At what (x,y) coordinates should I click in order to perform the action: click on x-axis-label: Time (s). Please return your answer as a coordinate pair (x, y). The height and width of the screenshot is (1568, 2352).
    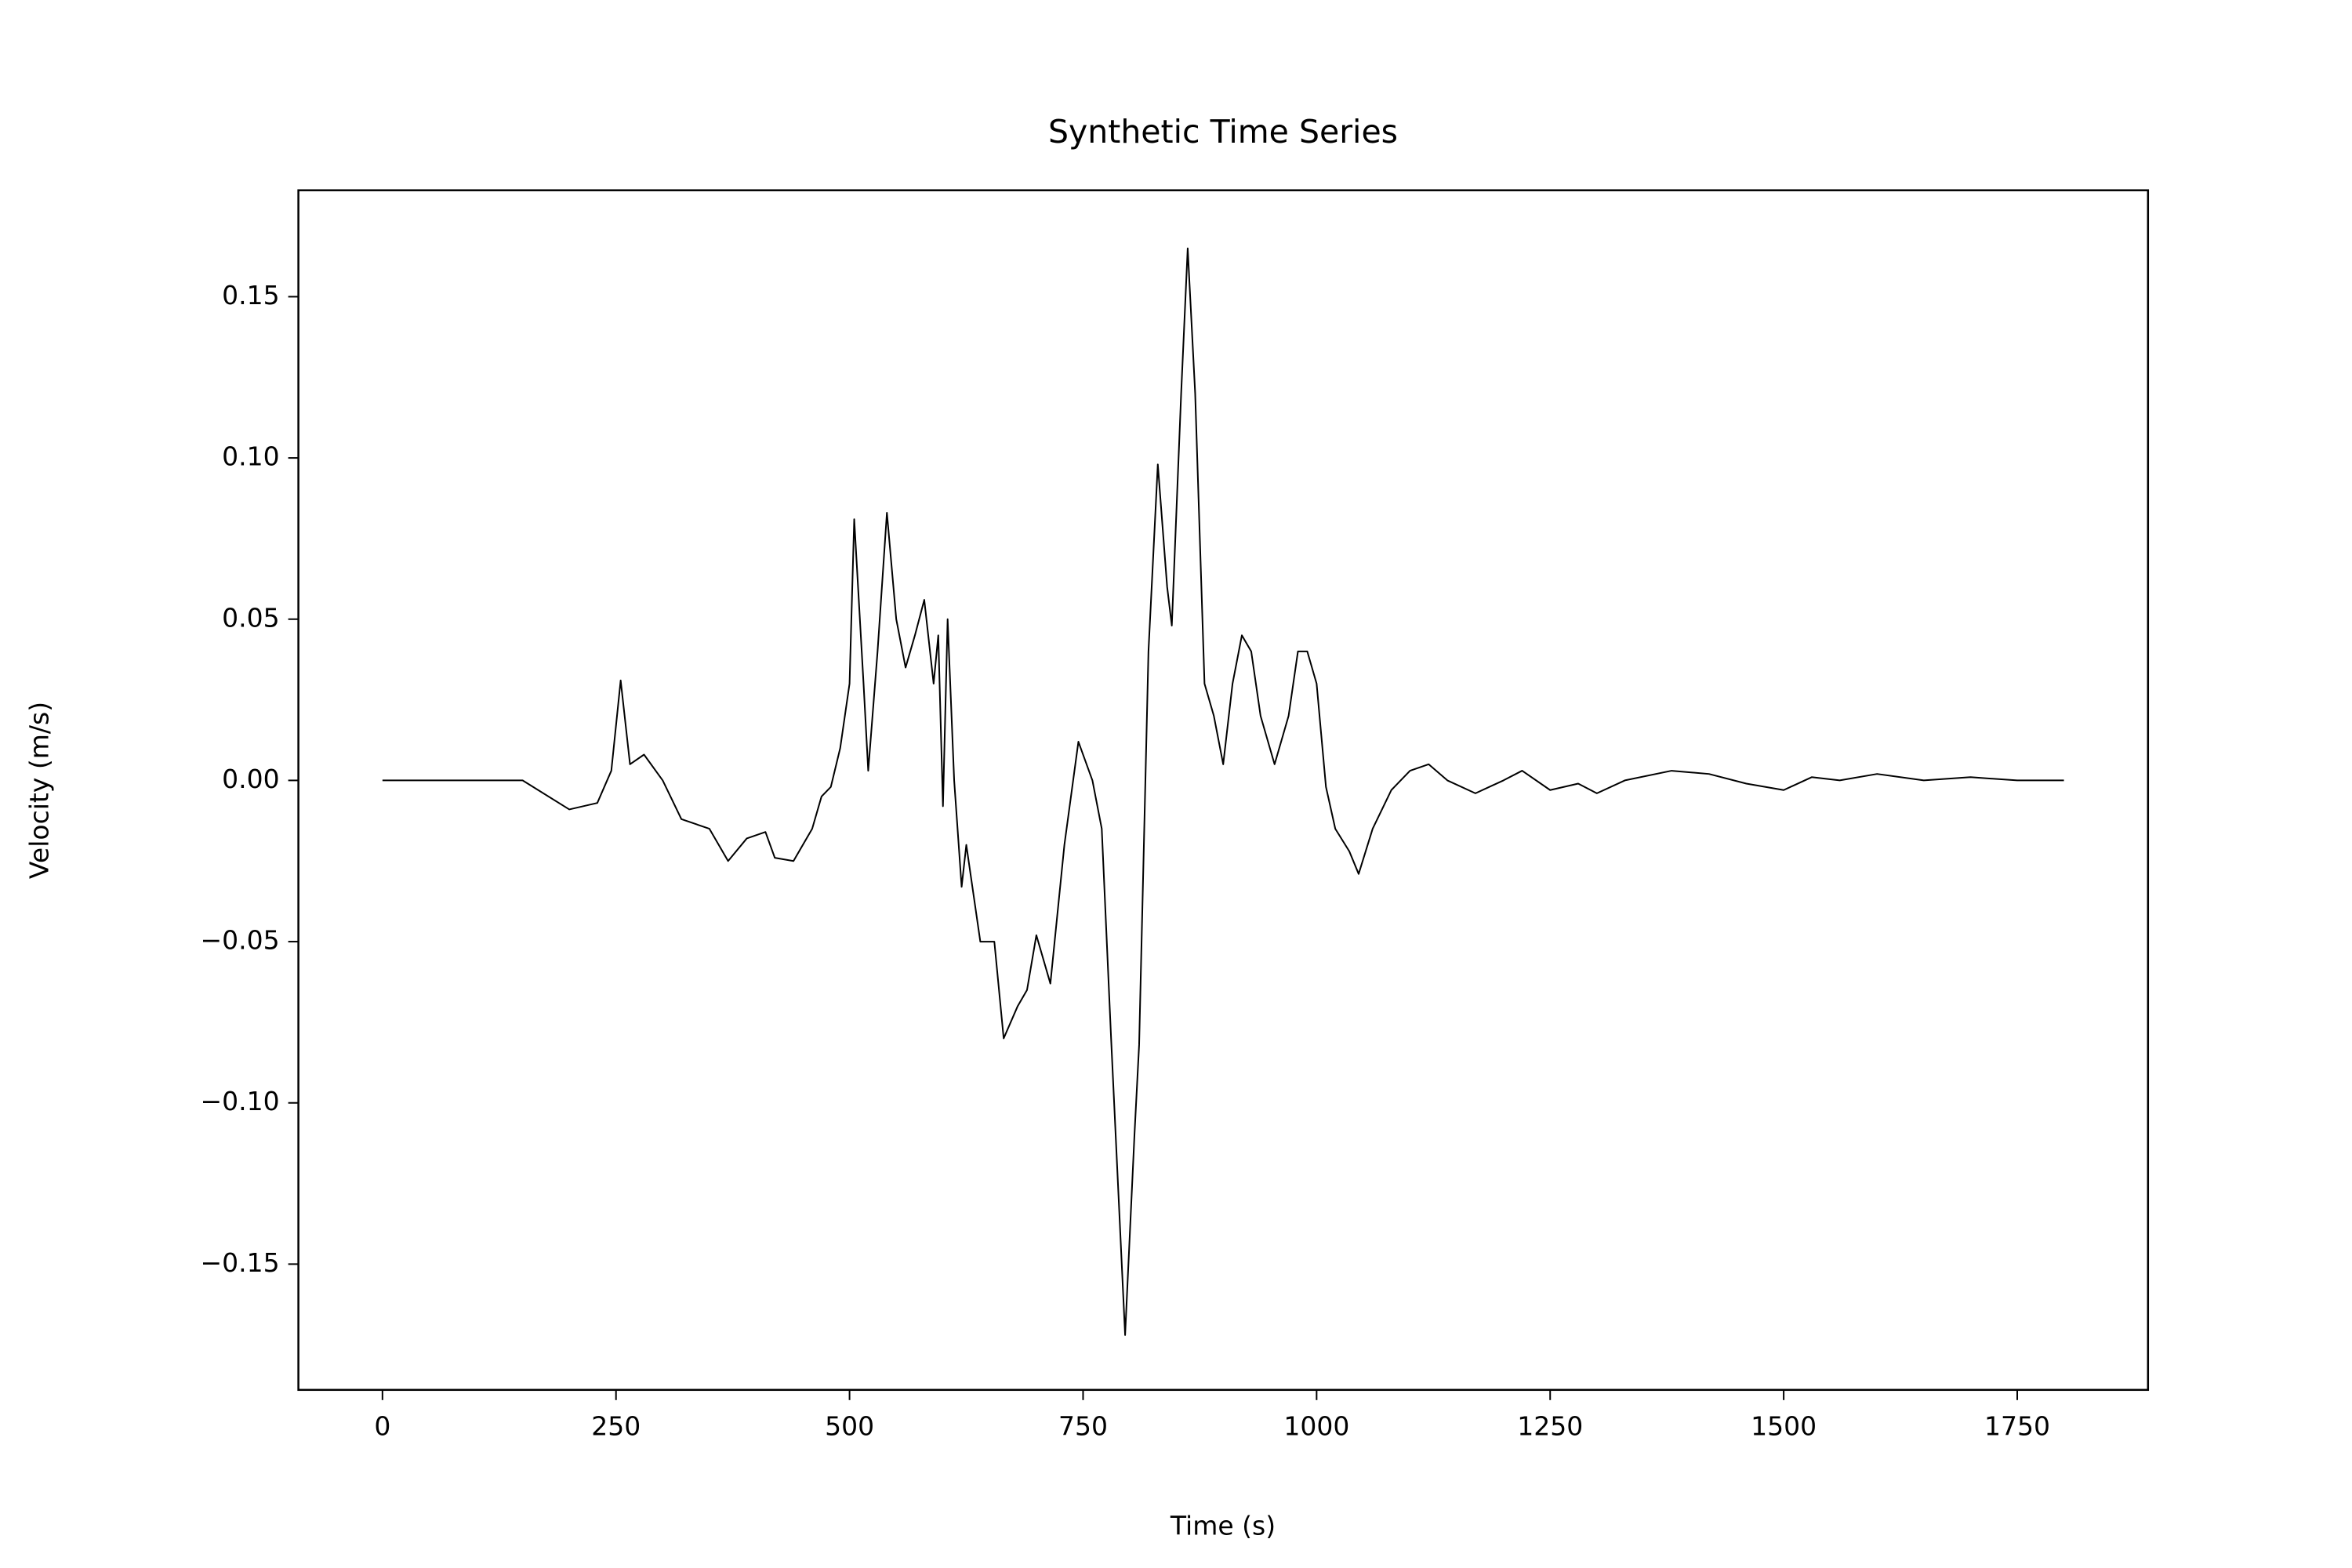
    Looking at the image, I should click on (1223, 1526).